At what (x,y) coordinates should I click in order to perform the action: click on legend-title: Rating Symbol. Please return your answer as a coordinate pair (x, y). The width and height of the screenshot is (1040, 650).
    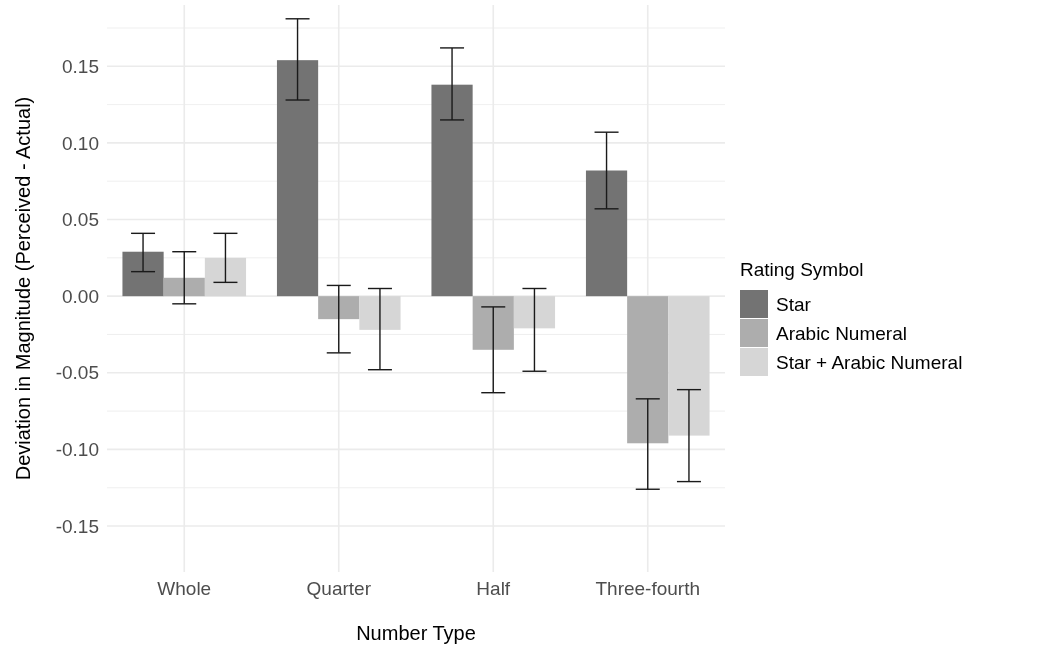
    Looking at the image, I should click on (802, 269).